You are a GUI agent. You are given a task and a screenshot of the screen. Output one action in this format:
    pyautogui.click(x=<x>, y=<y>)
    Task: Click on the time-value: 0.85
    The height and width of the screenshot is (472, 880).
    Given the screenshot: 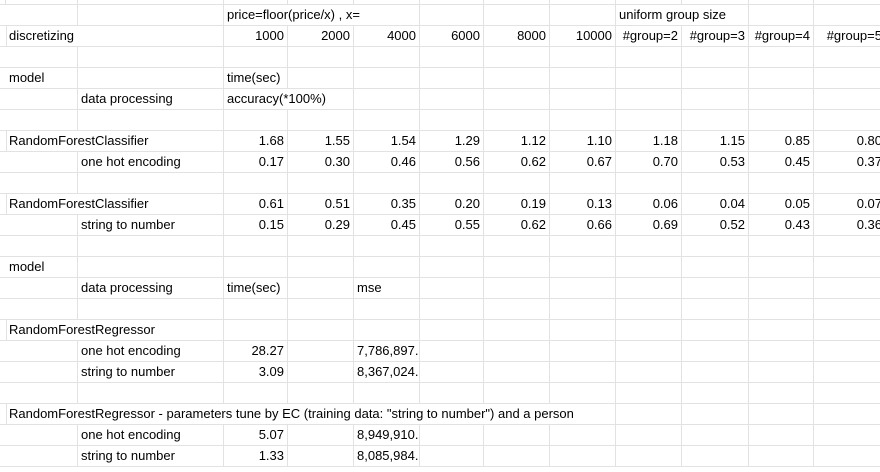 What is the action you would take?
    pyautogui.click(x=781, y=141)
    